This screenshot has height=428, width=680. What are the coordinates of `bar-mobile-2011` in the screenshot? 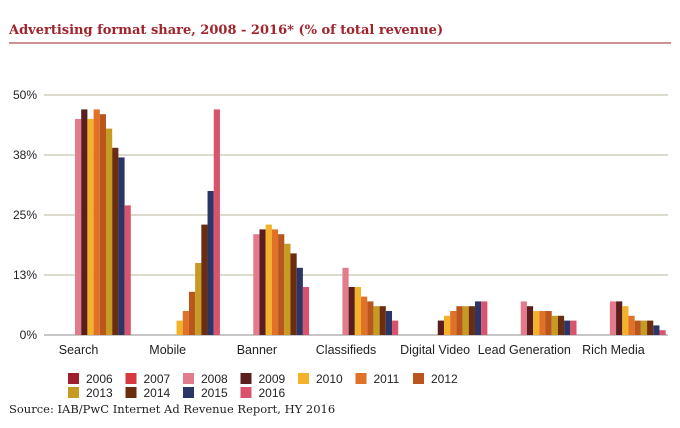 It's located at (185, 323).